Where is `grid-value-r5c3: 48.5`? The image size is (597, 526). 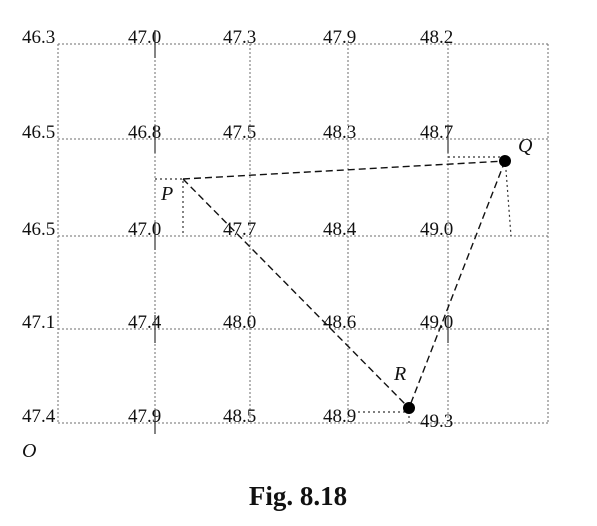 grid-value-r5c3: 48.5 is located at coordinates (239, 416).